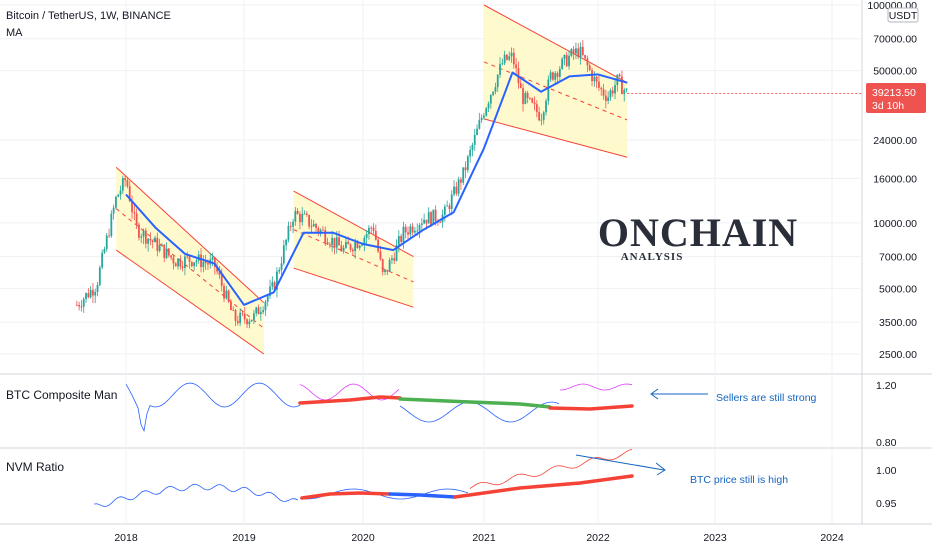  Describe the element at coordinates (888, 106) in the screenshot. I see `bar-countdown: 3d 10h` at that location.